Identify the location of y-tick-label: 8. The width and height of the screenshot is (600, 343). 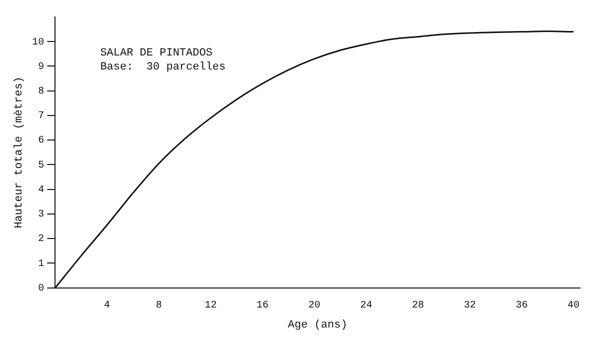
(41, 92).